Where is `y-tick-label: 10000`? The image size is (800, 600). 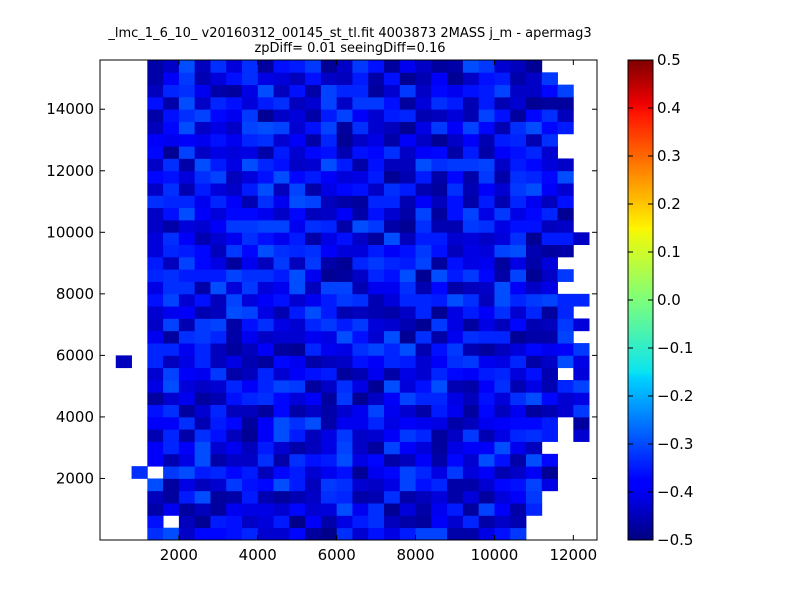
y-tick-label: 10000 is located at coordinates (70, 232).